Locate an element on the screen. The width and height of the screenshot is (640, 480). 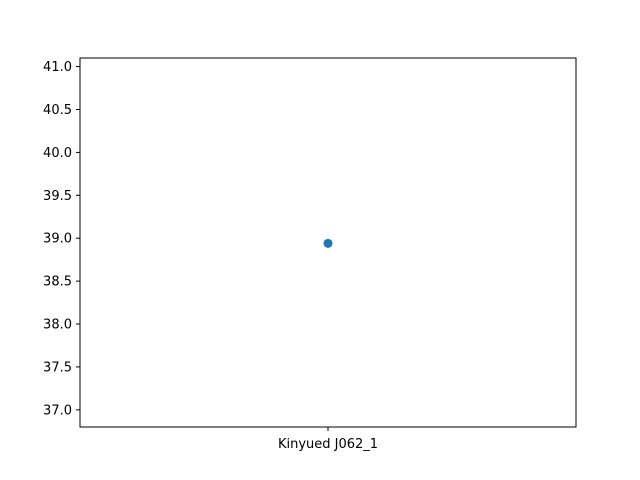
x-tick-label: Kinyued J062_1 is located at coordinates (328, 444).